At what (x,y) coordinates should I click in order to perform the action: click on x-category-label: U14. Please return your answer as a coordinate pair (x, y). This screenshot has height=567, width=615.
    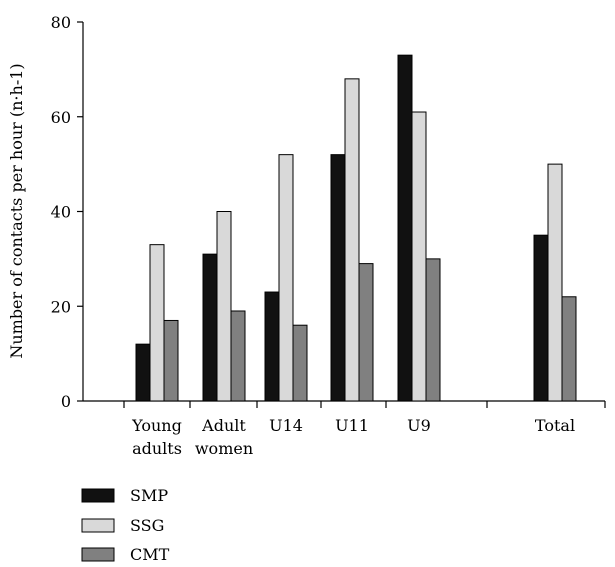
    Looking at the image, I should click on (286, 425).